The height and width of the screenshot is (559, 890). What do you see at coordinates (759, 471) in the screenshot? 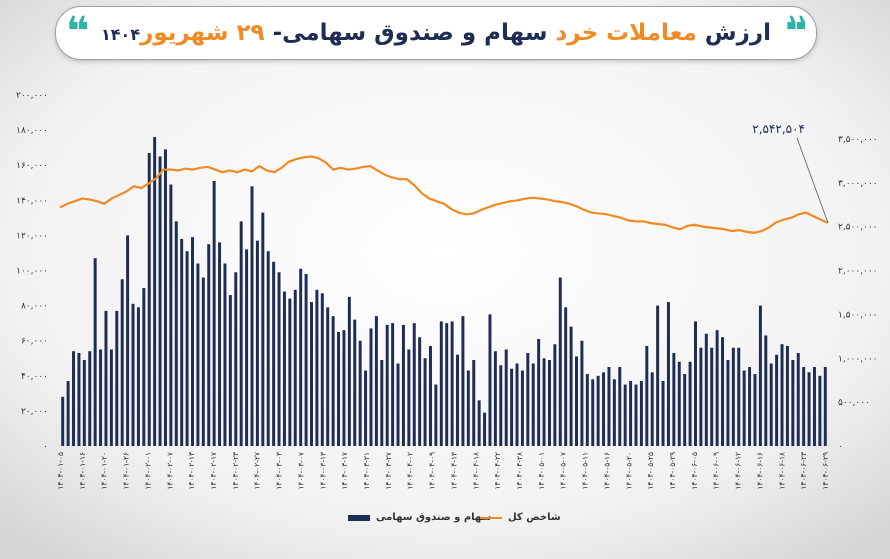
I see `x-tick-label: ۱۴۰۴-۰۶-۱۶` at bounding box center [759, 471].